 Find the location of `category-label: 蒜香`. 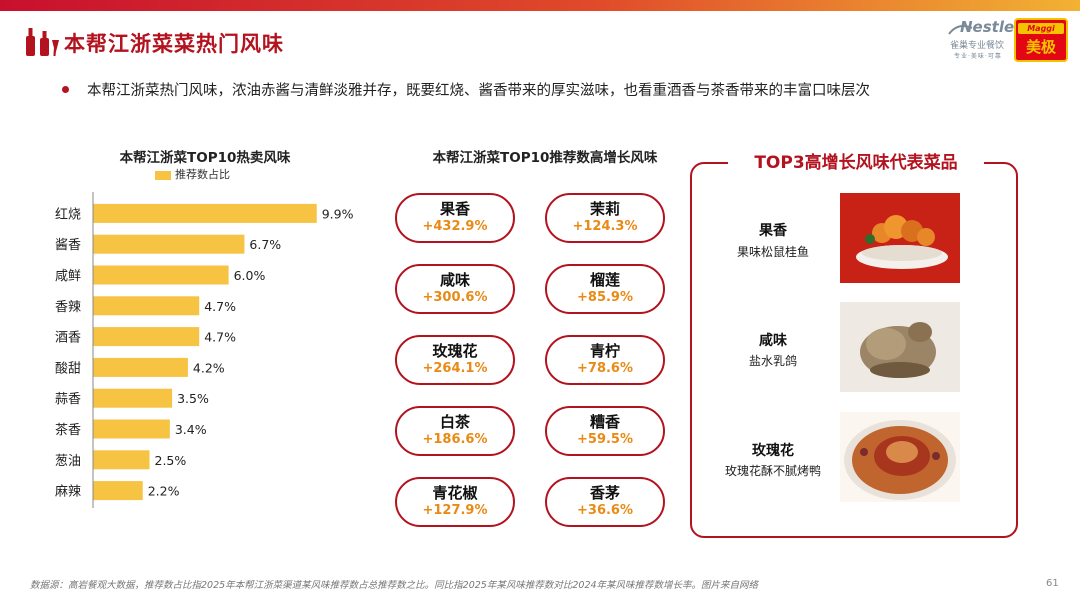

category-label: 蒜香 is located at coordinates (68, 399).